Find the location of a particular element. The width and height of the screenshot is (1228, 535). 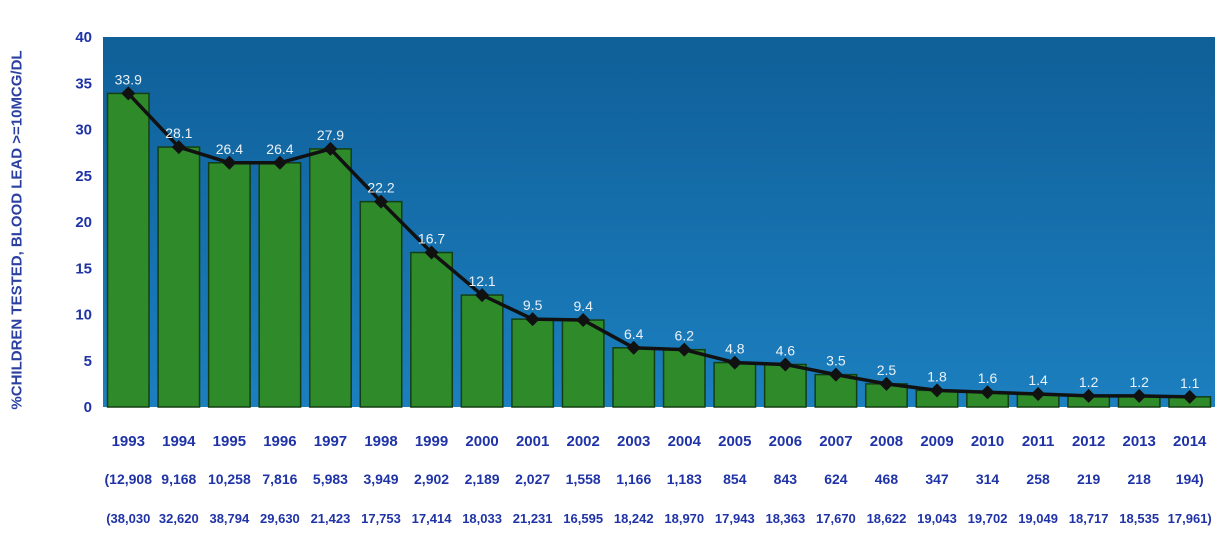

tested-count: 19,702 is located at coordinates (988, 518).